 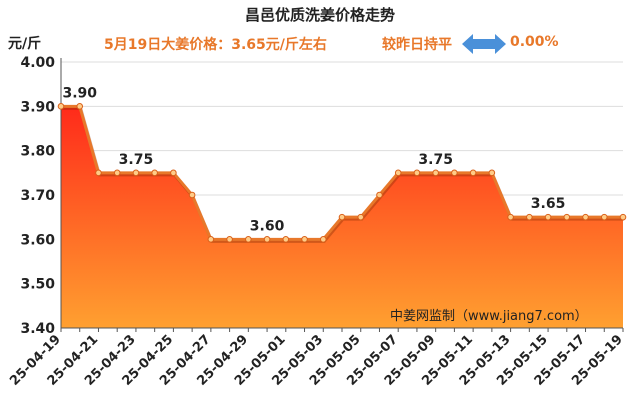 I want to click on y-tick-label: 3.90, so click(x=37, y=107).